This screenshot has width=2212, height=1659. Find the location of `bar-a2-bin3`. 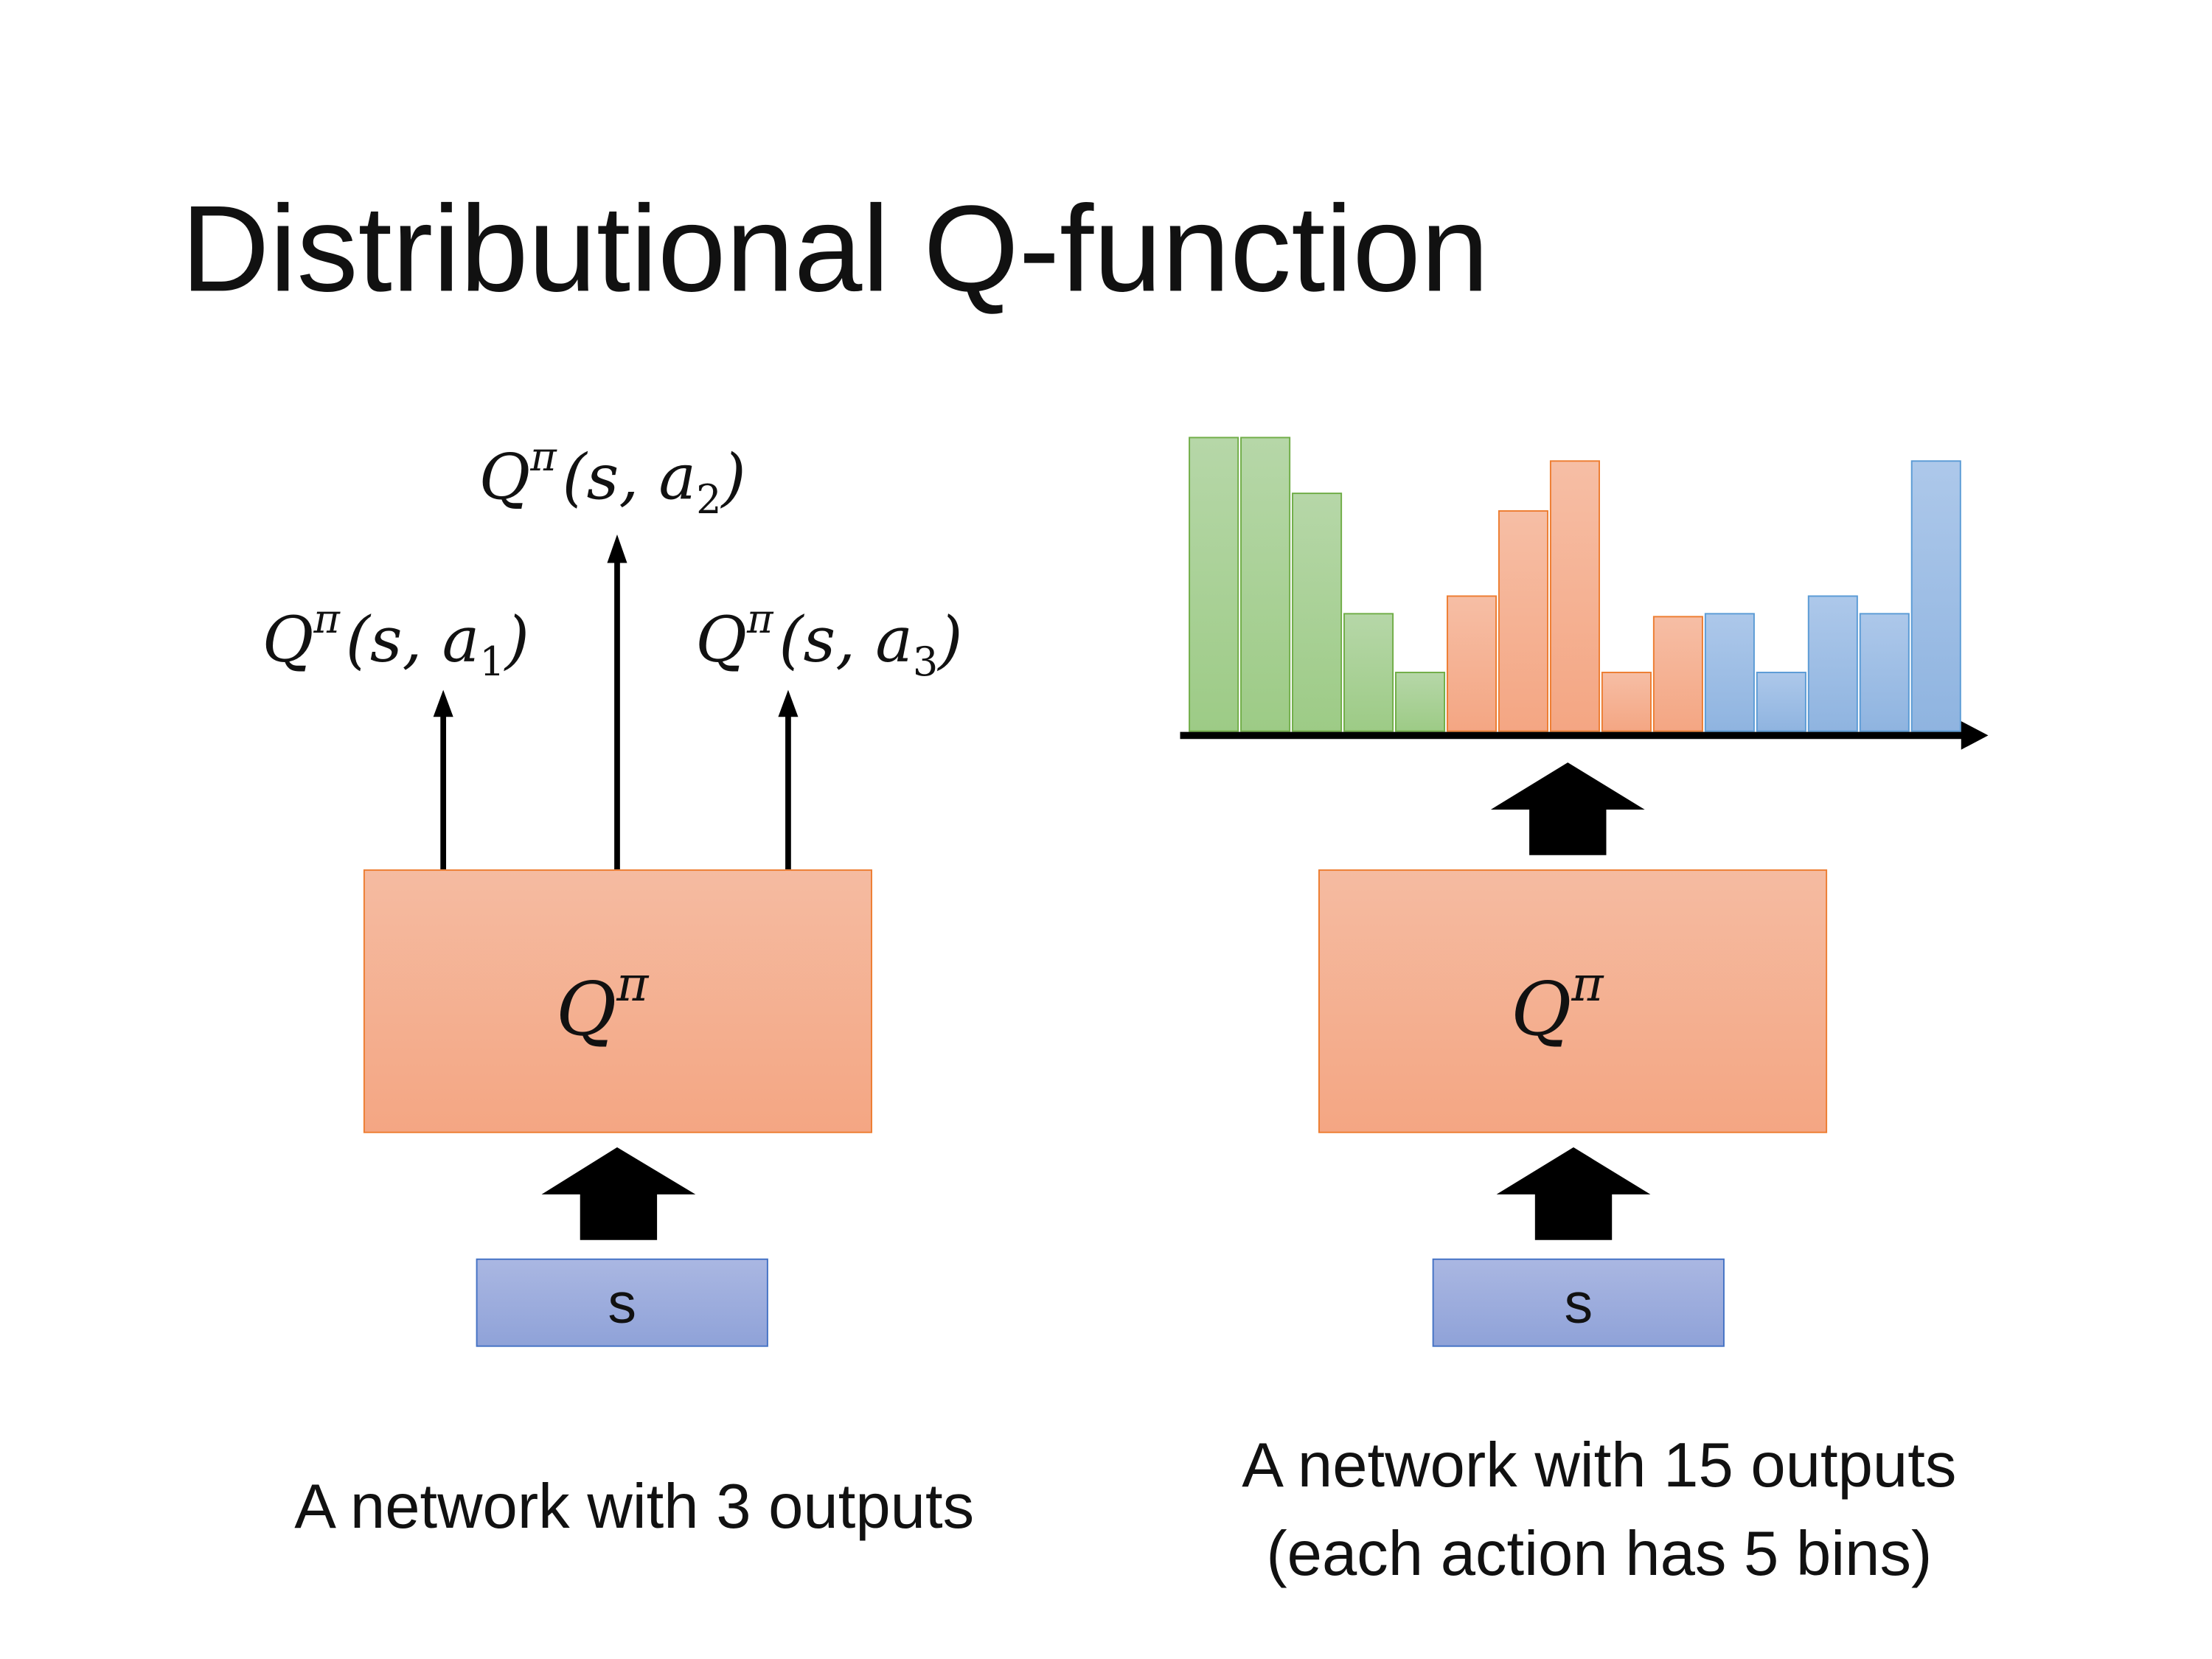

bar-a2-bin3 is located at coordinates (1574, 596).